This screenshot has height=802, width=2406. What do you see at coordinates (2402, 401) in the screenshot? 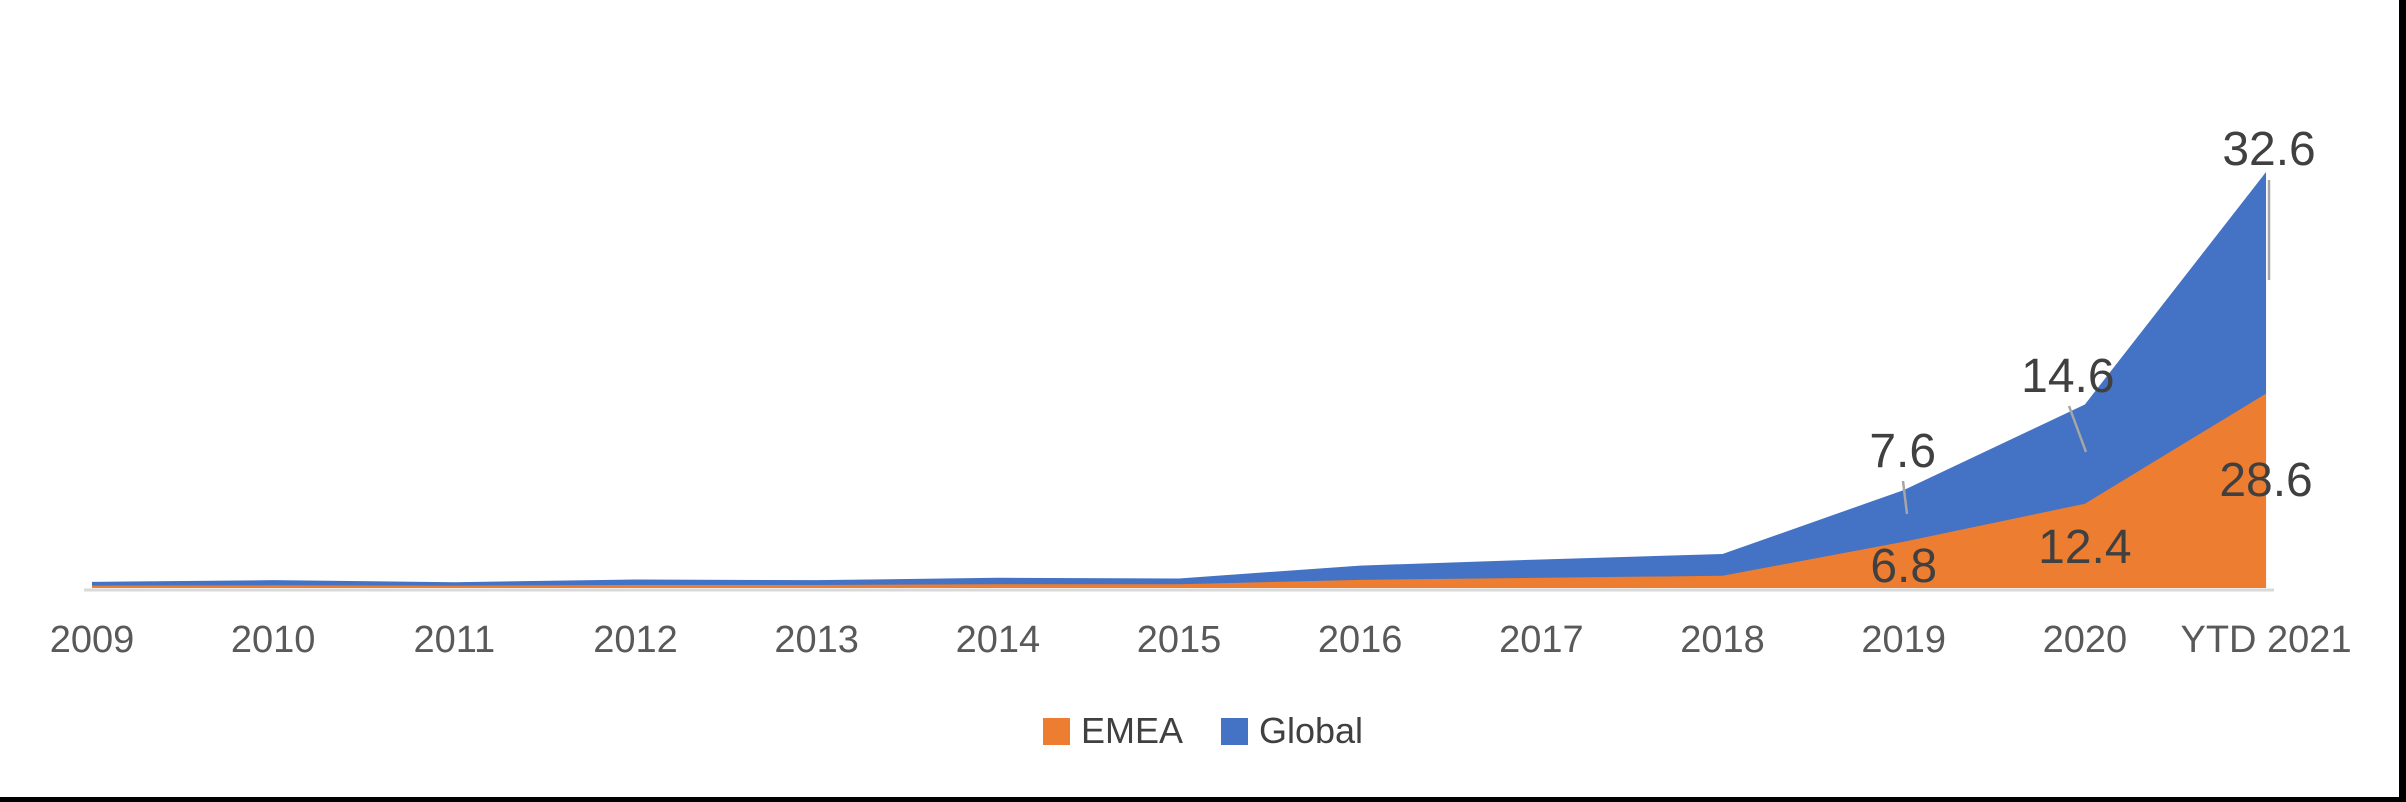
I see `screenshot-border-right` at bounding box center [2402, 401].